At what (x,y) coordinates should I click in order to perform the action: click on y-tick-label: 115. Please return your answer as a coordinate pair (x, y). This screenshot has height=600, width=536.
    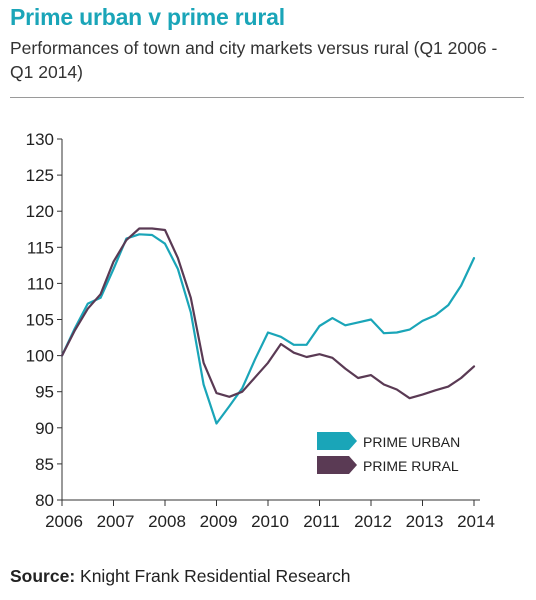
    Looking at the image, I should click on (40, 247).